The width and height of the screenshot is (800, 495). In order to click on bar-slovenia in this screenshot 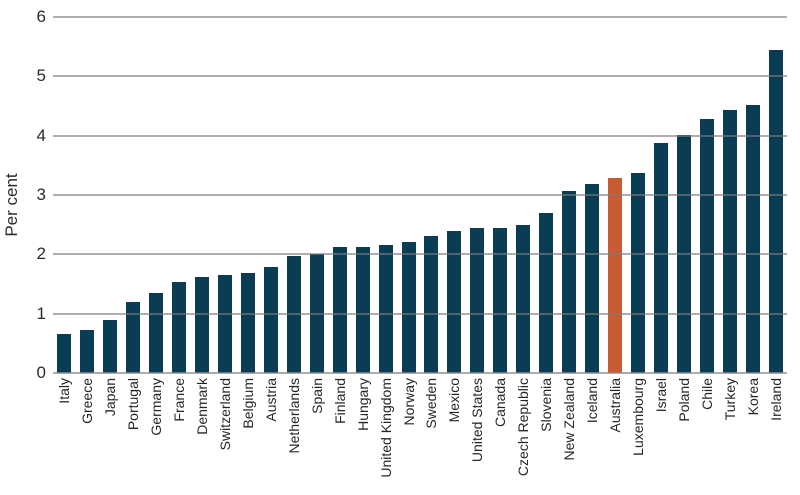, I will do `click(546, 292)`.